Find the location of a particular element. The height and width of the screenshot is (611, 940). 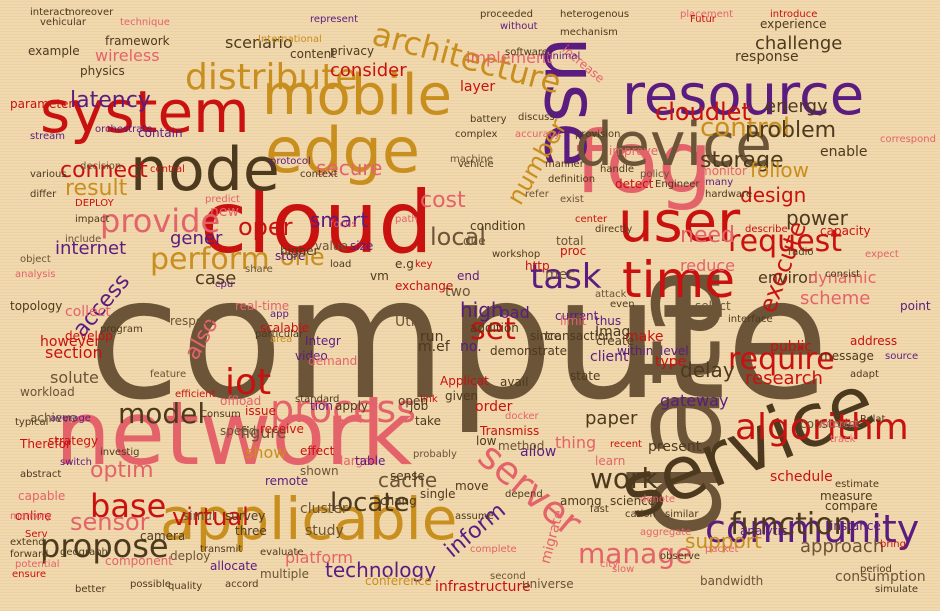

word-290: potential is located at coordinates (37, 564).